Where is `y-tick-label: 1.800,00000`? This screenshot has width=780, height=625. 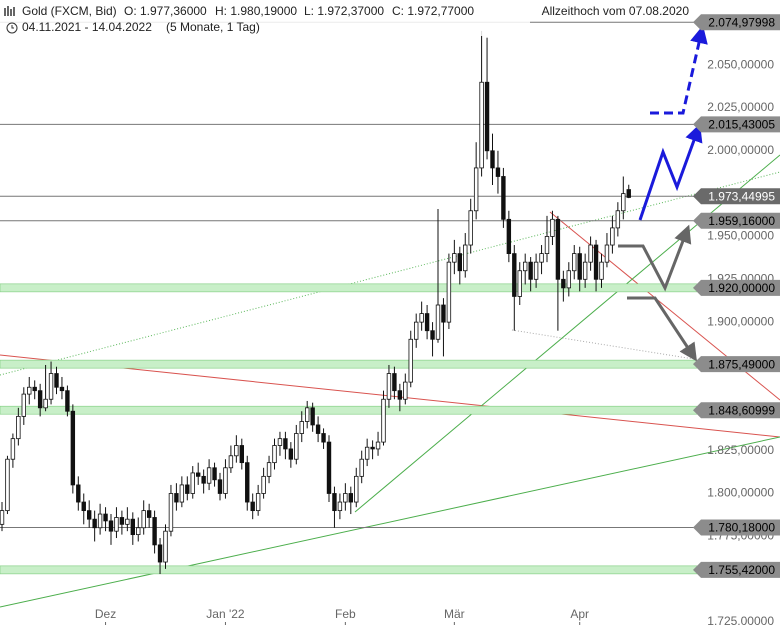 y-tick-label: 1.800,00000 is located at coordinates (740, 493).